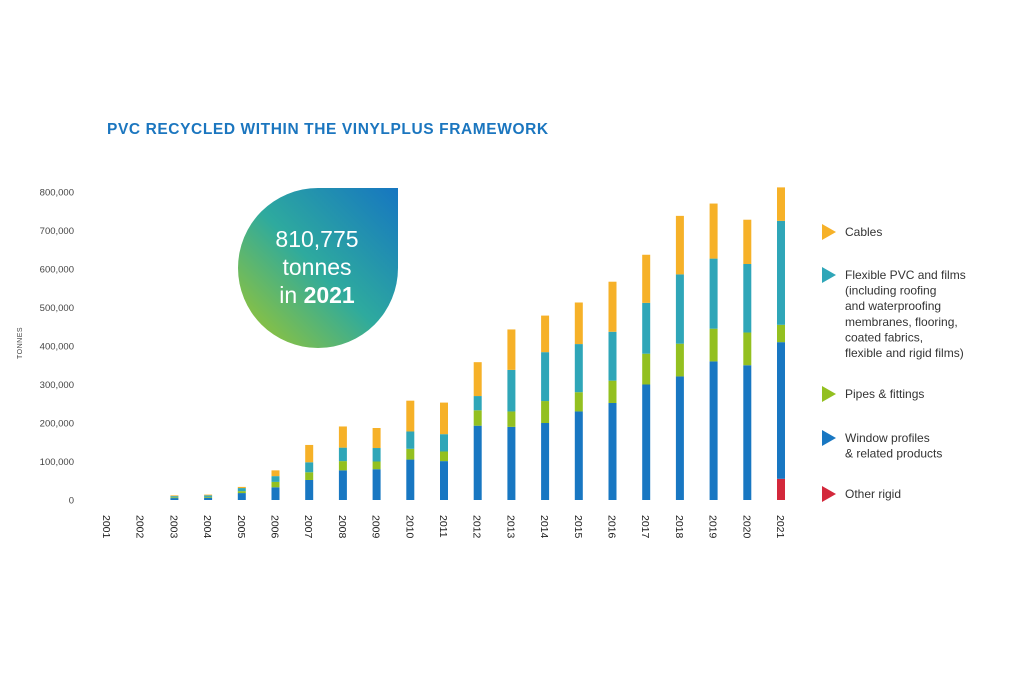  I want to click on legend-label-flexible: (including roofing, so click(890, 291).